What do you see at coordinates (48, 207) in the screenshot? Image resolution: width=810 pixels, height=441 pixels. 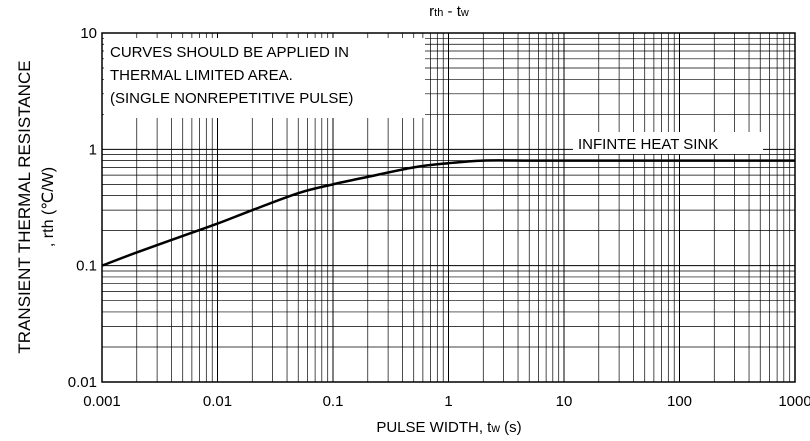 I see `y-axis-label-line2: , rth (℃/W)` at bounding box center [48, 207].